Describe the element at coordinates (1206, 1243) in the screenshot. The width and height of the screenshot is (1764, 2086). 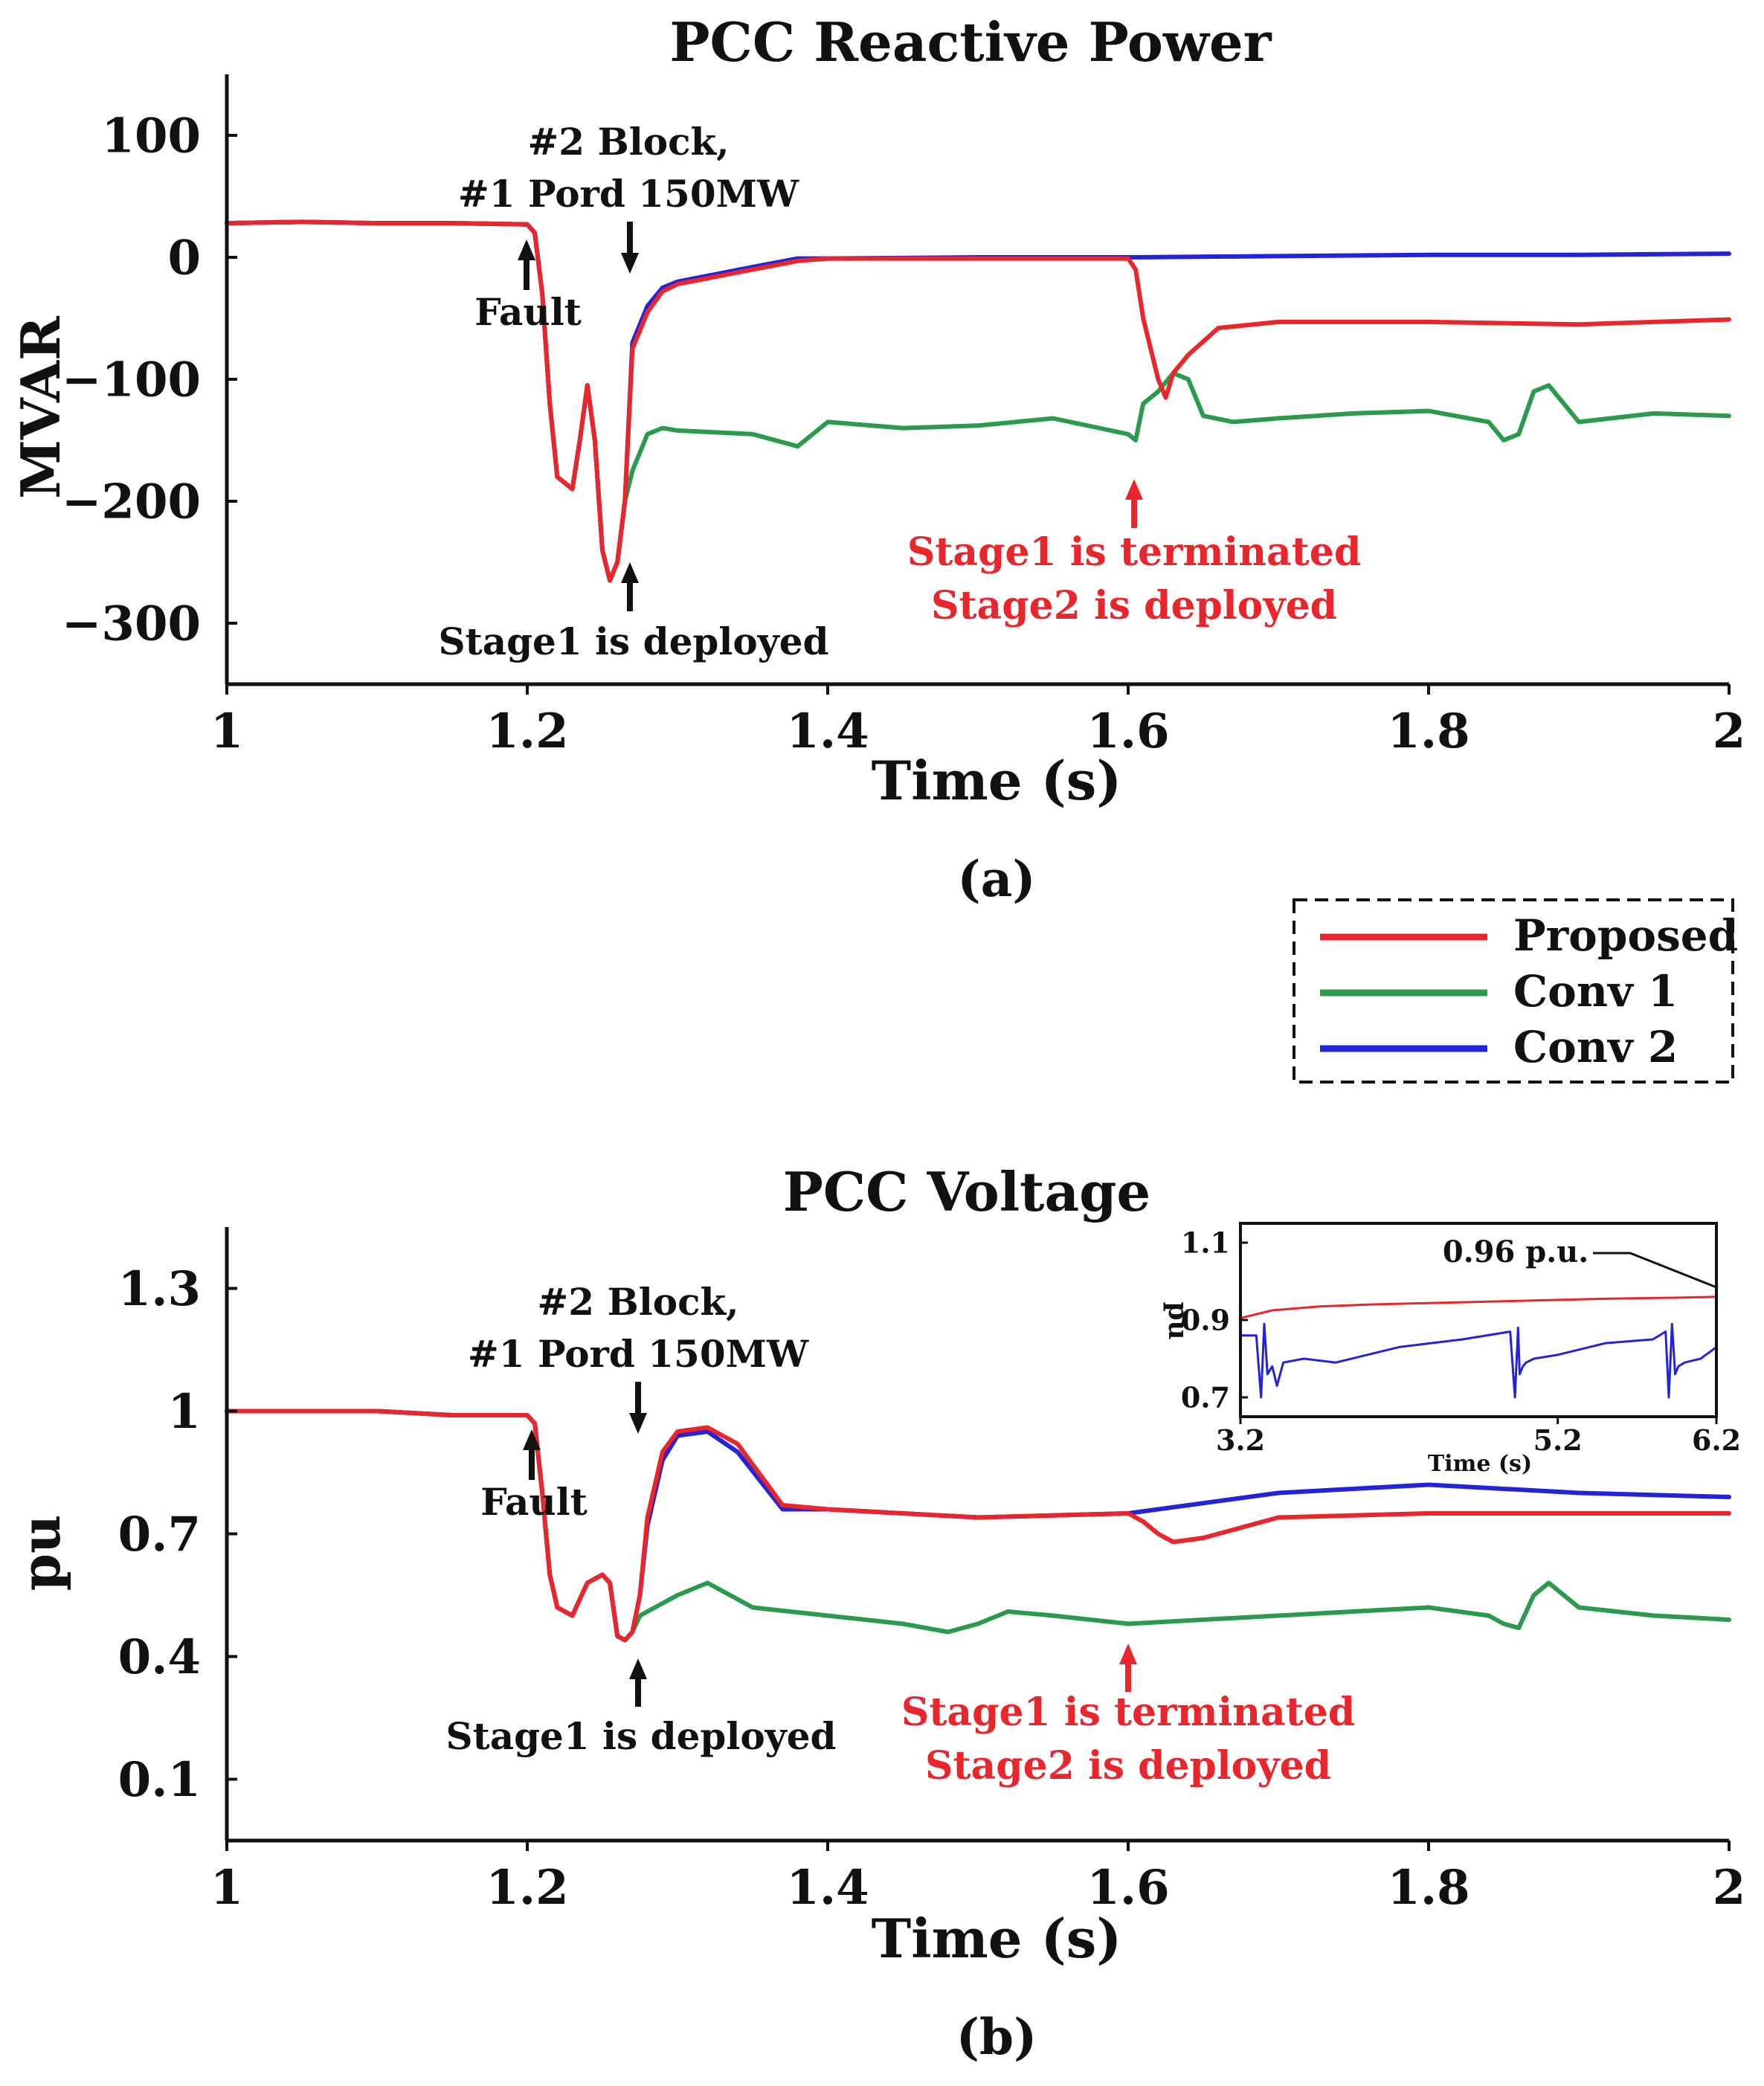
I see `inset-y-tick-label: 1.1` at that location.